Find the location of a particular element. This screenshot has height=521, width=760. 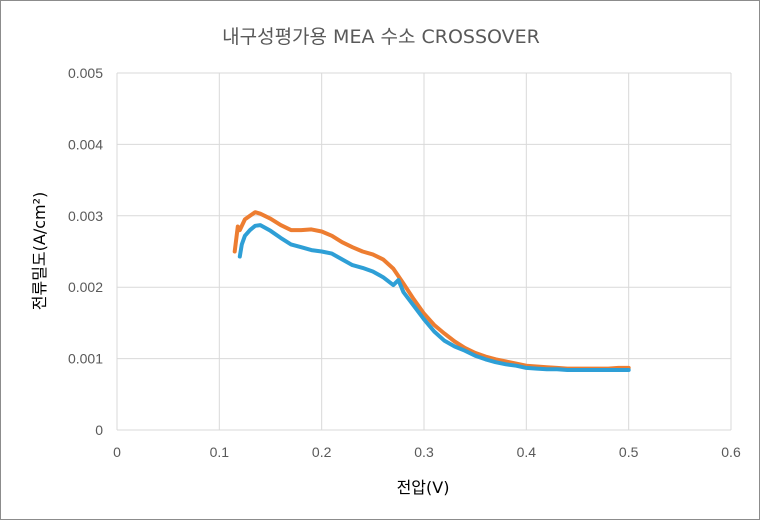

y-tick-label: 0.004 is located at coordinates (85, 144).